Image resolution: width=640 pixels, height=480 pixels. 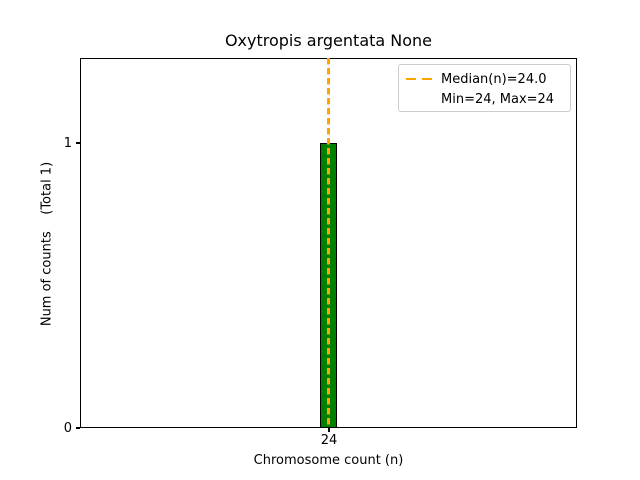 I want to click on legend: Median(n)=24.0 Min=24, Max=24, so click(x=484, y=88).